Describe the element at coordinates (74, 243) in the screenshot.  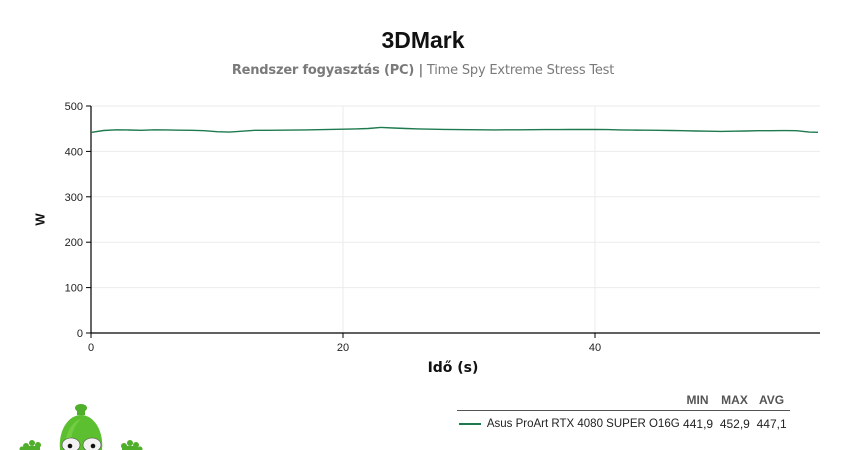
I see `y-tick-label: 200` at that location.